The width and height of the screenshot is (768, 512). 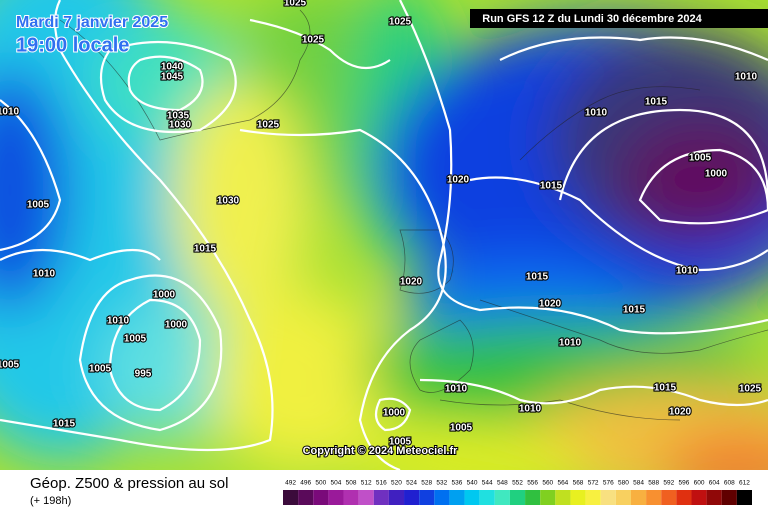 I want to click on isobar-label: 995, so click(x=143, y=374).